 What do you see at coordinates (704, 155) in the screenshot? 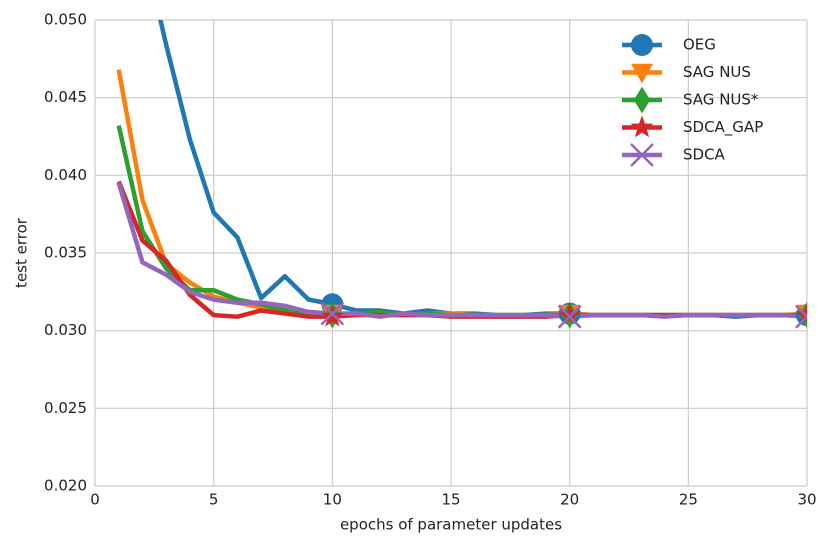
I see `legend-label: SDCA` at bounding box center [704, 155].